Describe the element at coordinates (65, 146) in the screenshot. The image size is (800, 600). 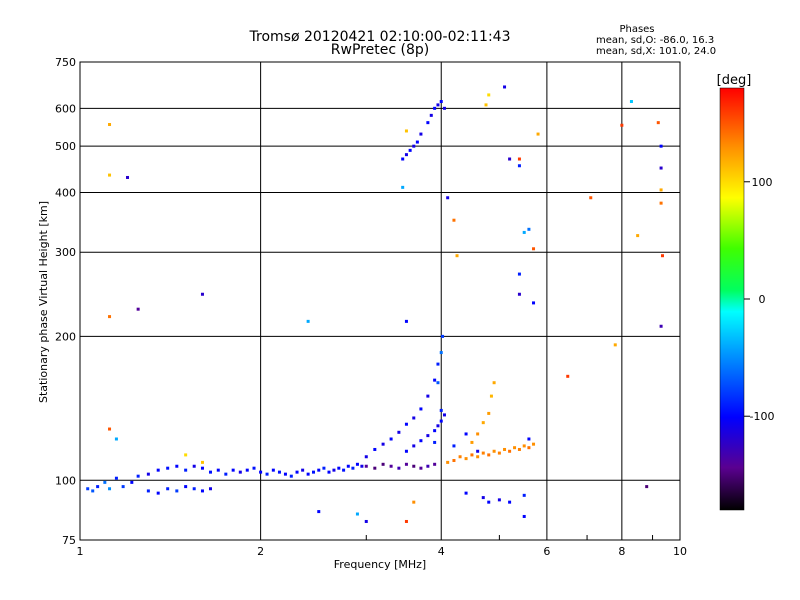
I see `y-tick-label: 500` at that location.